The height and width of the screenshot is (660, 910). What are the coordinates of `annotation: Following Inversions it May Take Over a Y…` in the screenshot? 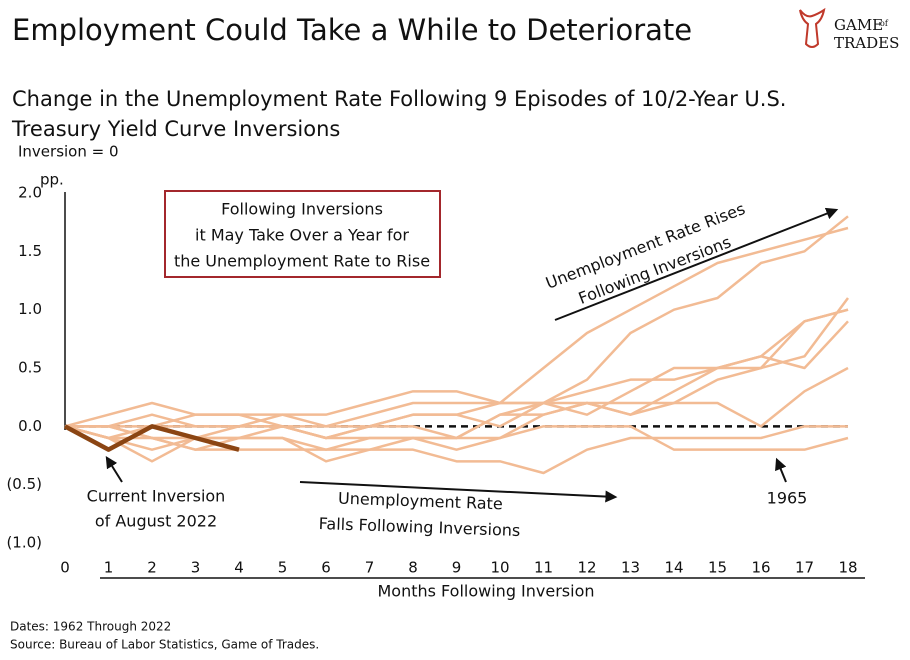 It's located at (302, 235).